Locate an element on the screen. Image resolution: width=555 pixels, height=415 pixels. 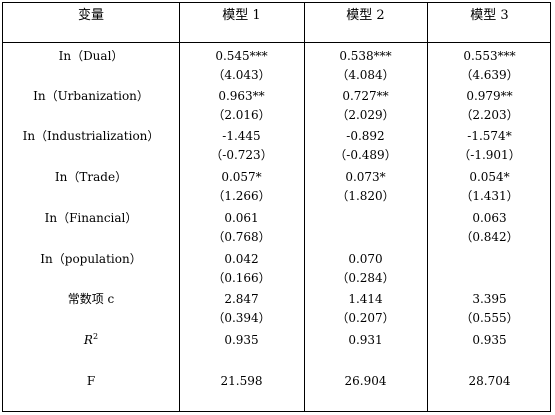
t-value: （0.768） is located at coordinates (241, 237).